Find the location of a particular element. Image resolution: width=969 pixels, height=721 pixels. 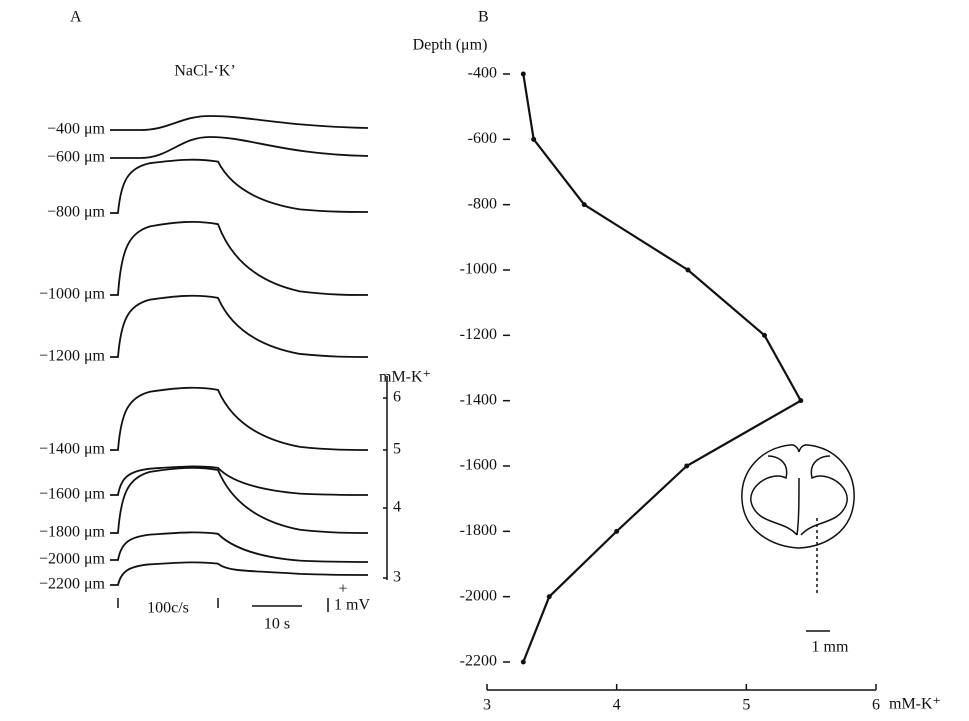

depth-label: −1000 μm is located at coordinates (72, 294).